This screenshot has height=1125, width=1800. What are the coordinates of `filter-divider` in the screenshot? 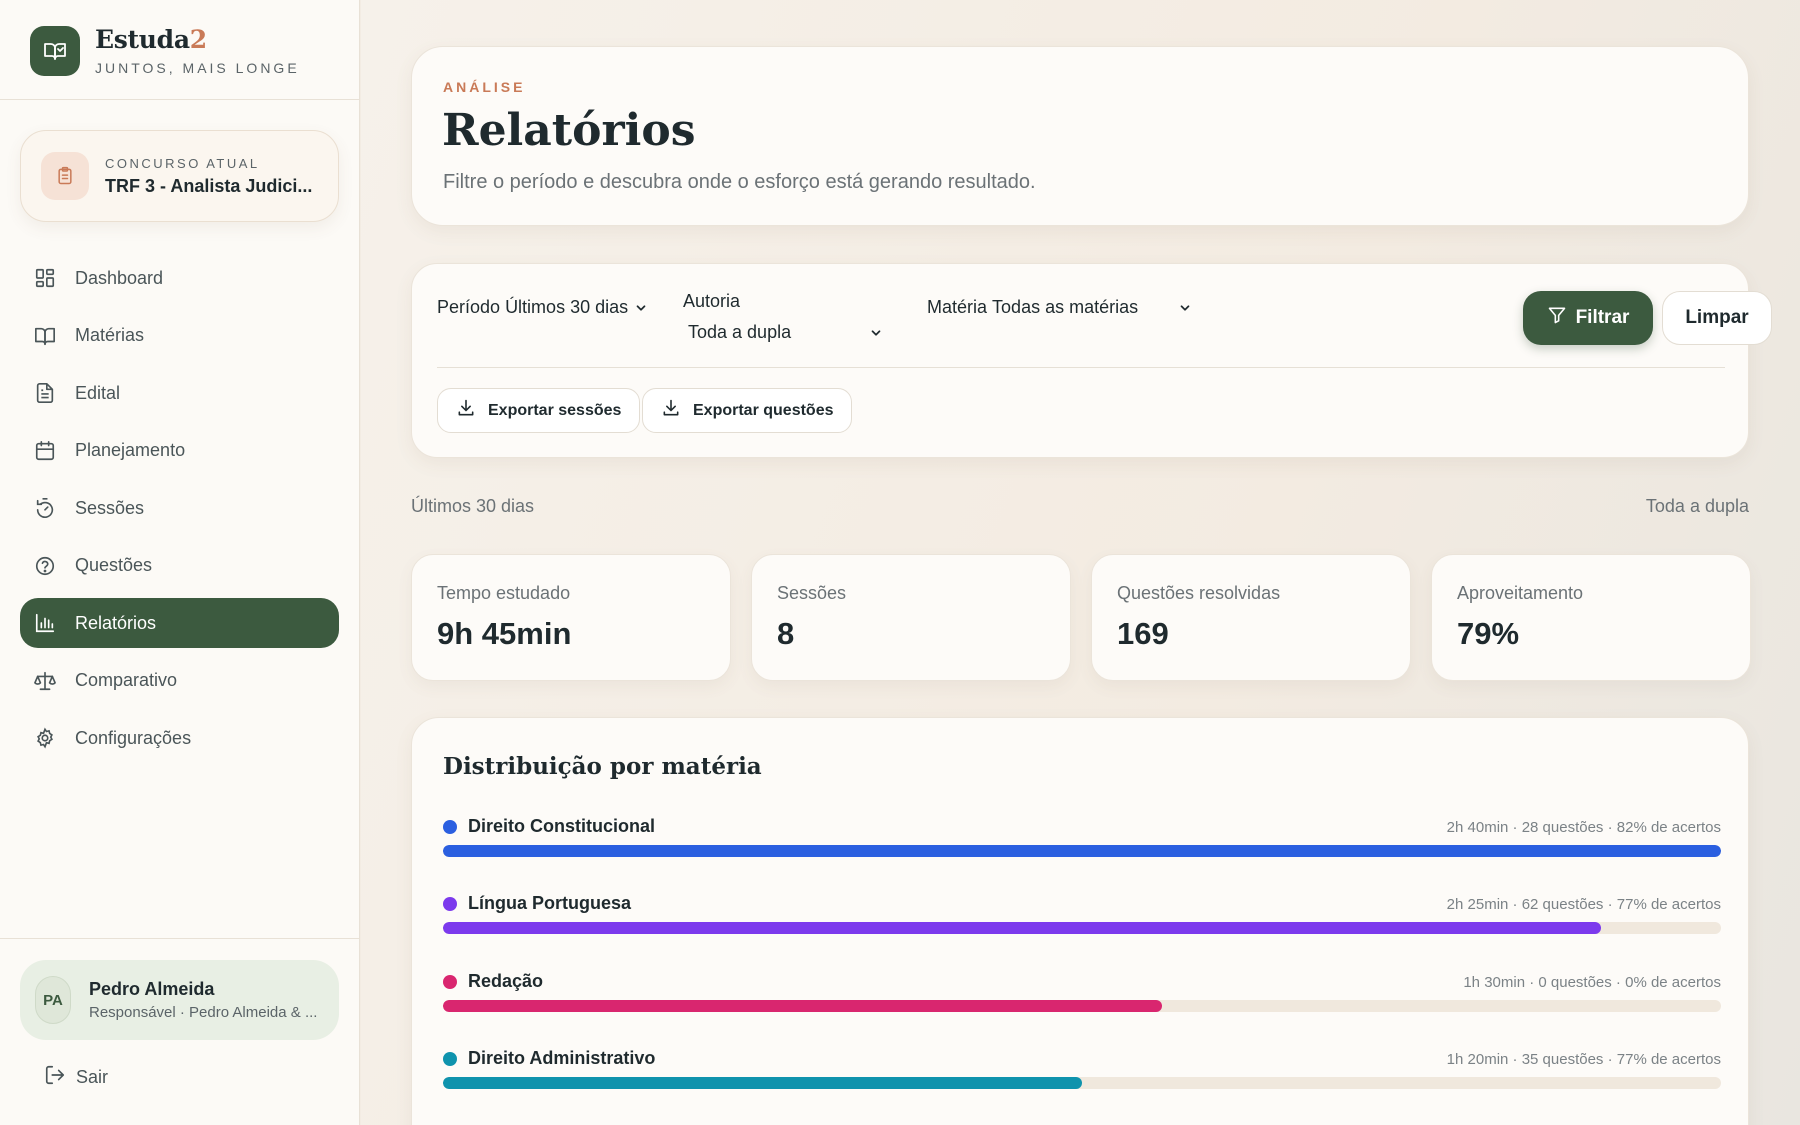 It's located at (1081, 367).